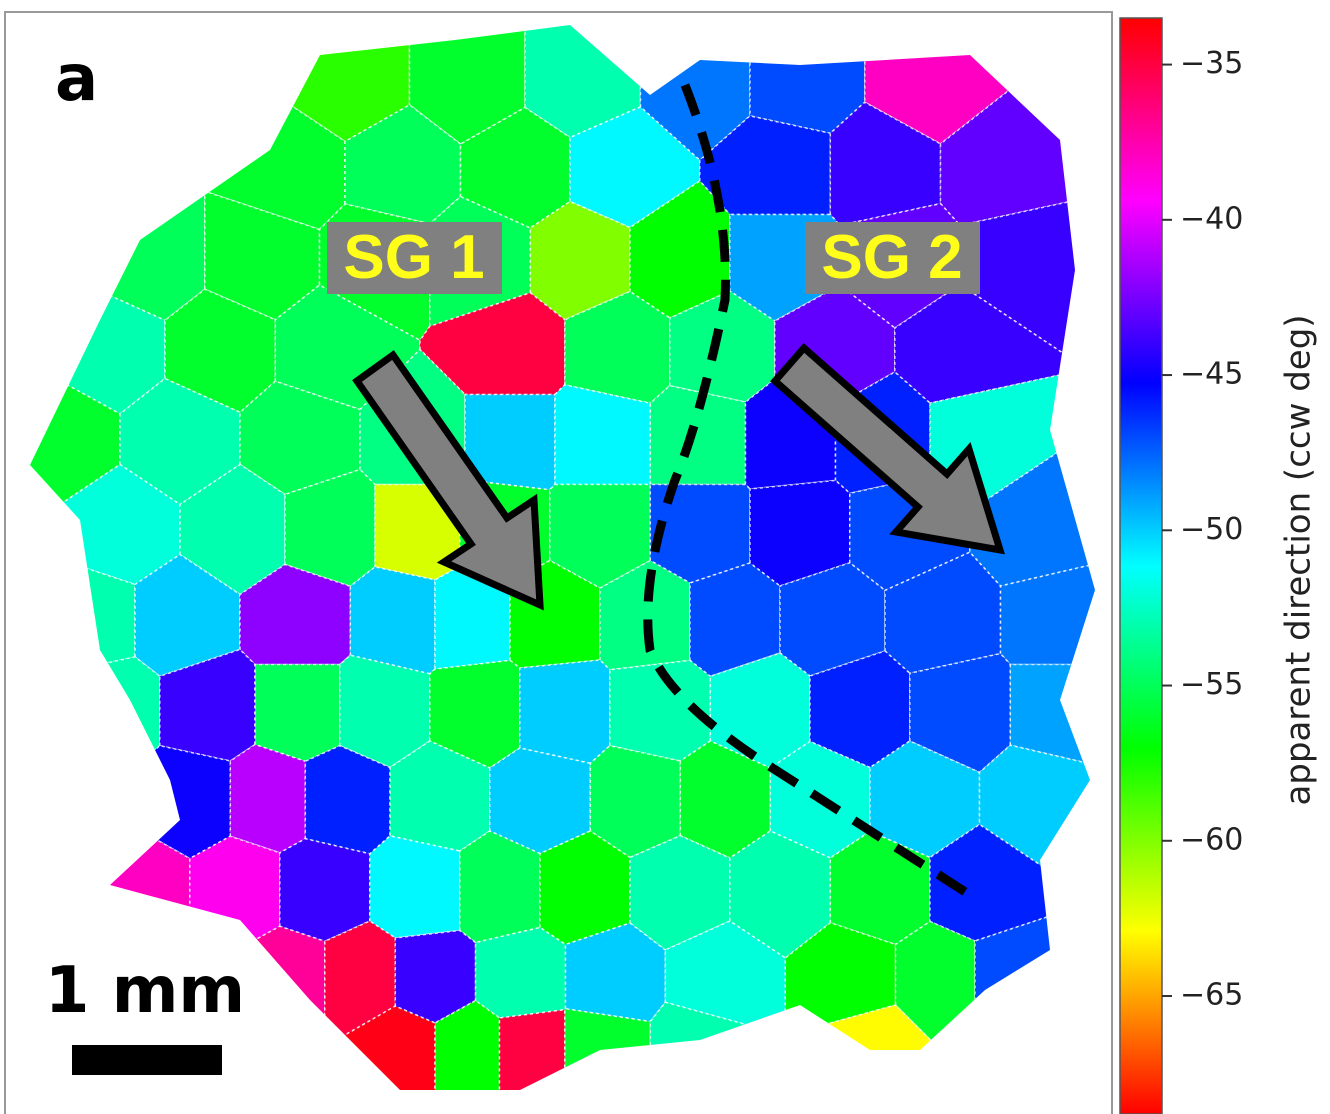  What do you see at coordinates (1211, 839) in the screenshot?
I see `colorbar-tick-label: −60` at bounding box center [1211, 839].